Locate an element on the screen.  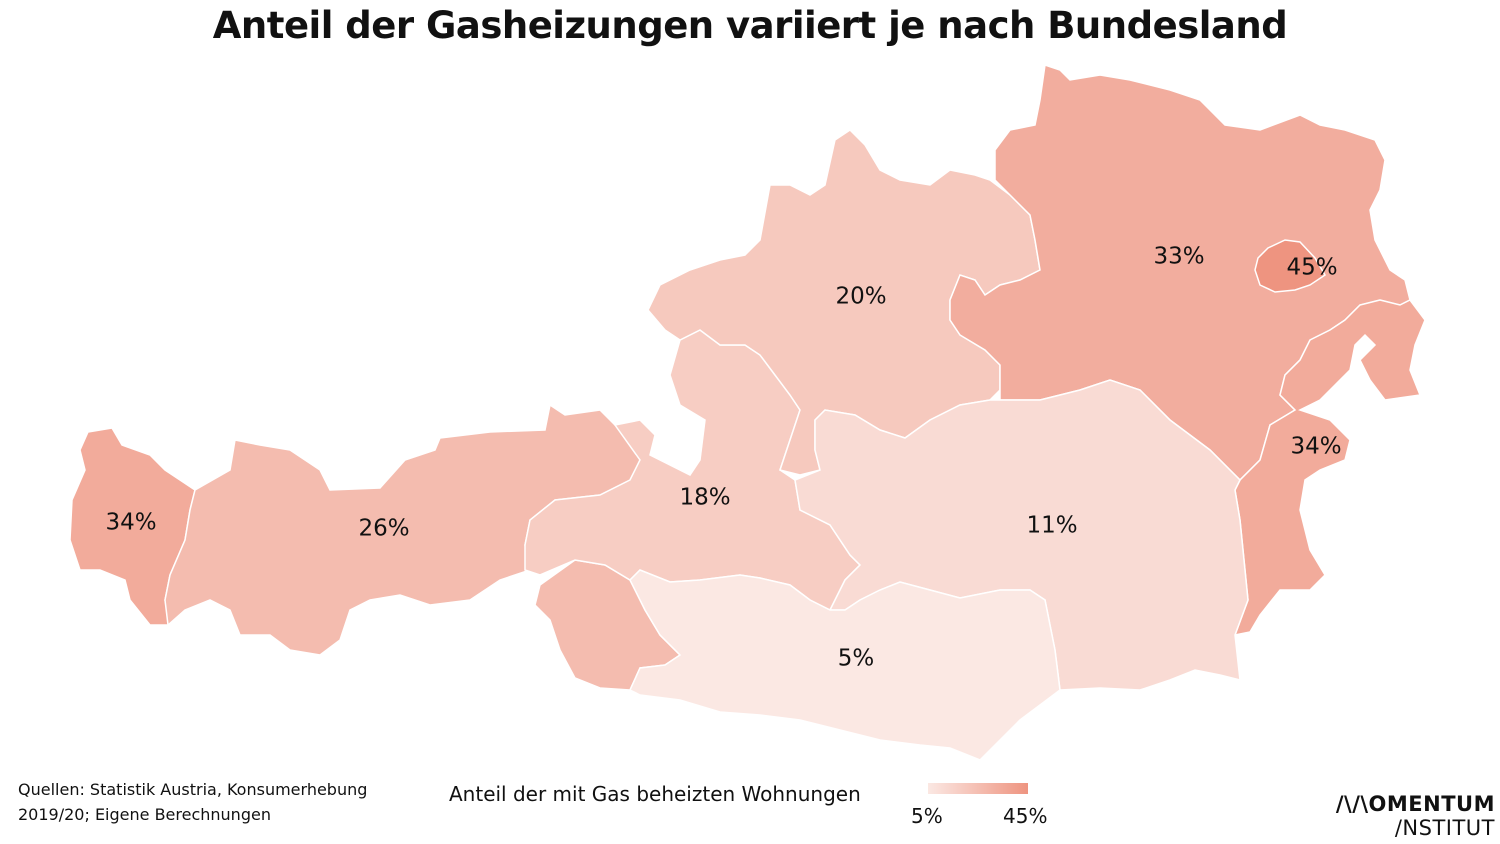
legend-color-scale is located at coordinates (978, 788).